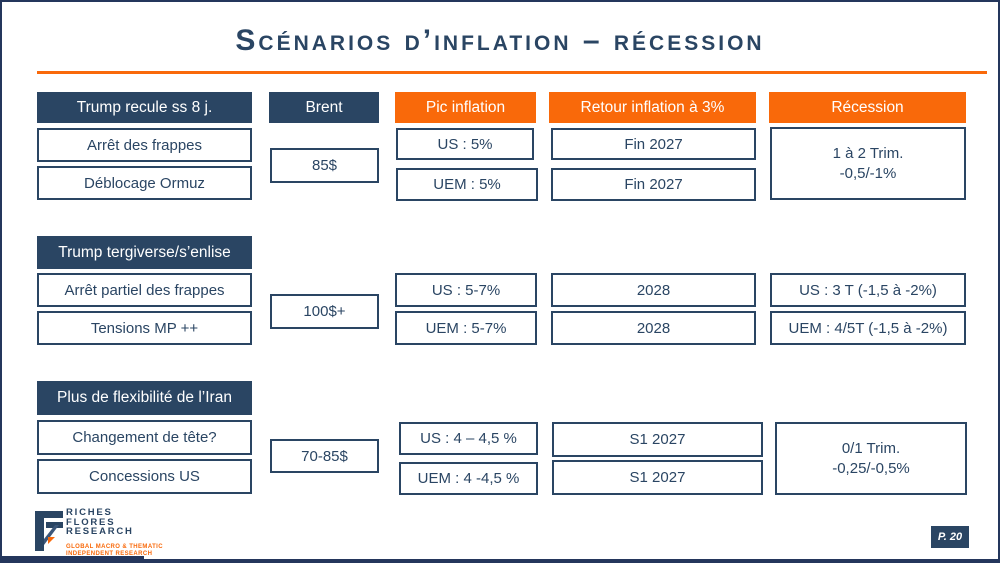 The height and width of the screenshot is (563, 1000). I want to click on scenario-3-driver: Changement de tête?, so click(144, 437).